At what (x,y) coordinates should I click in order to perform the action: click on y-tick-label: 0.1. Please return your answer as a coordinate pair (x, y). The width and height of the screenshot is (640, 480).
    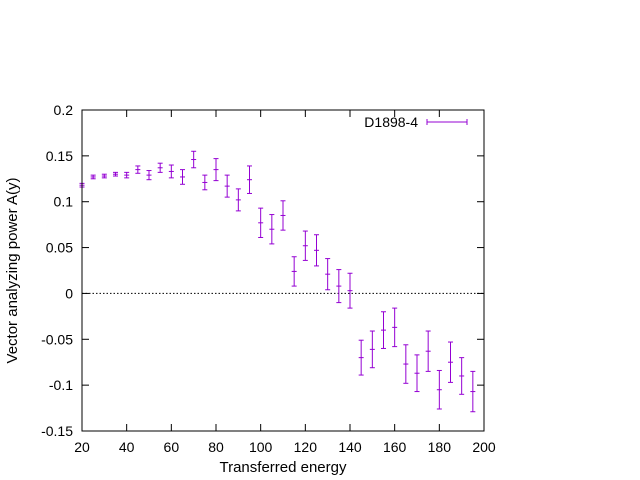
    Looking at the image, I should click on (64, 202).